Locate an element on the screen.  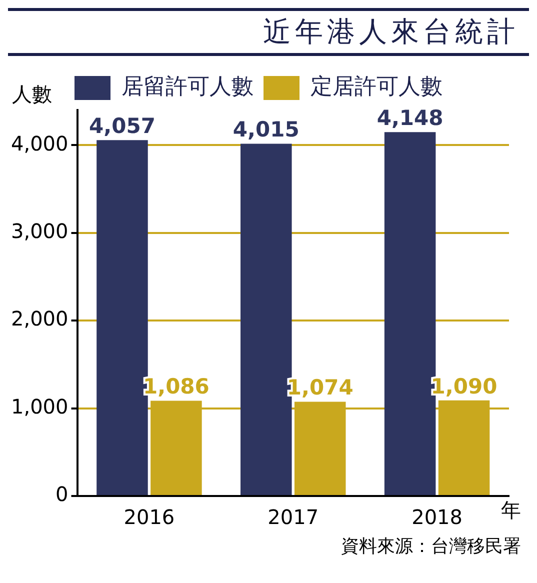
data-label: 4,148 is located at coordinates (410, 118).